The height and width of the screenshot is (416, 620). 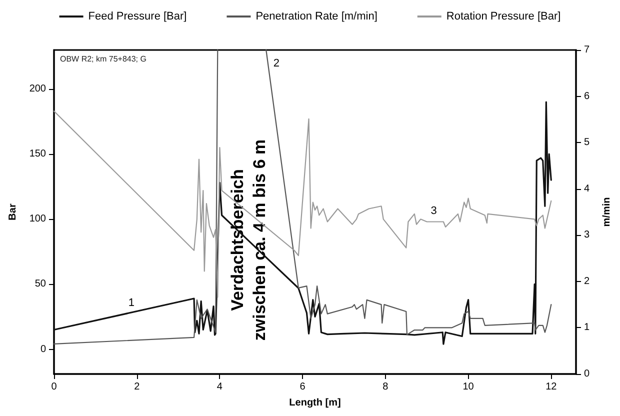 I want to click on x-tick-label: 10, so click(x=468, y=387).